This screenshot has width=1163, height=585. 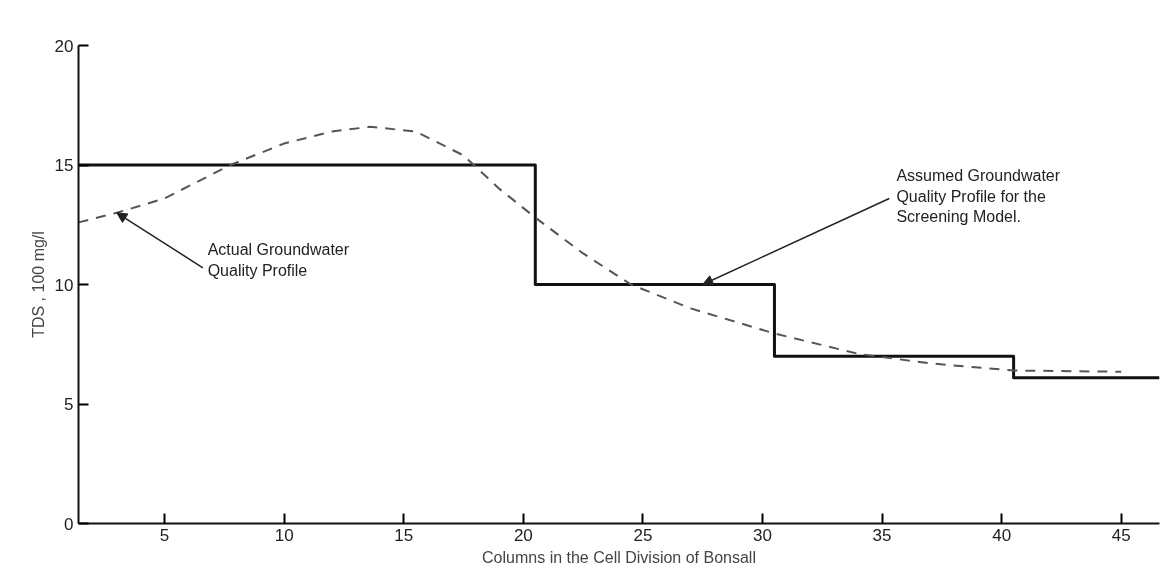 What do you see at coordinates (619, 557) in the screenshot?
I see `x-axis-title: Columns in the Cell Division of Bonsall` at bounding box center [619, 557].